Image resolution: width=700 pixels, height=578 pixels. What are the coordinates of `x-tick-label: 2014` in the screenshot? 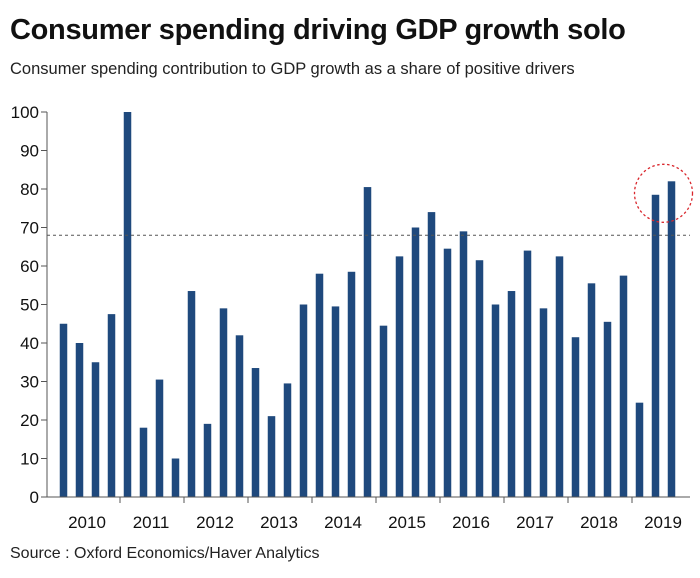 It's located at (343, 522).